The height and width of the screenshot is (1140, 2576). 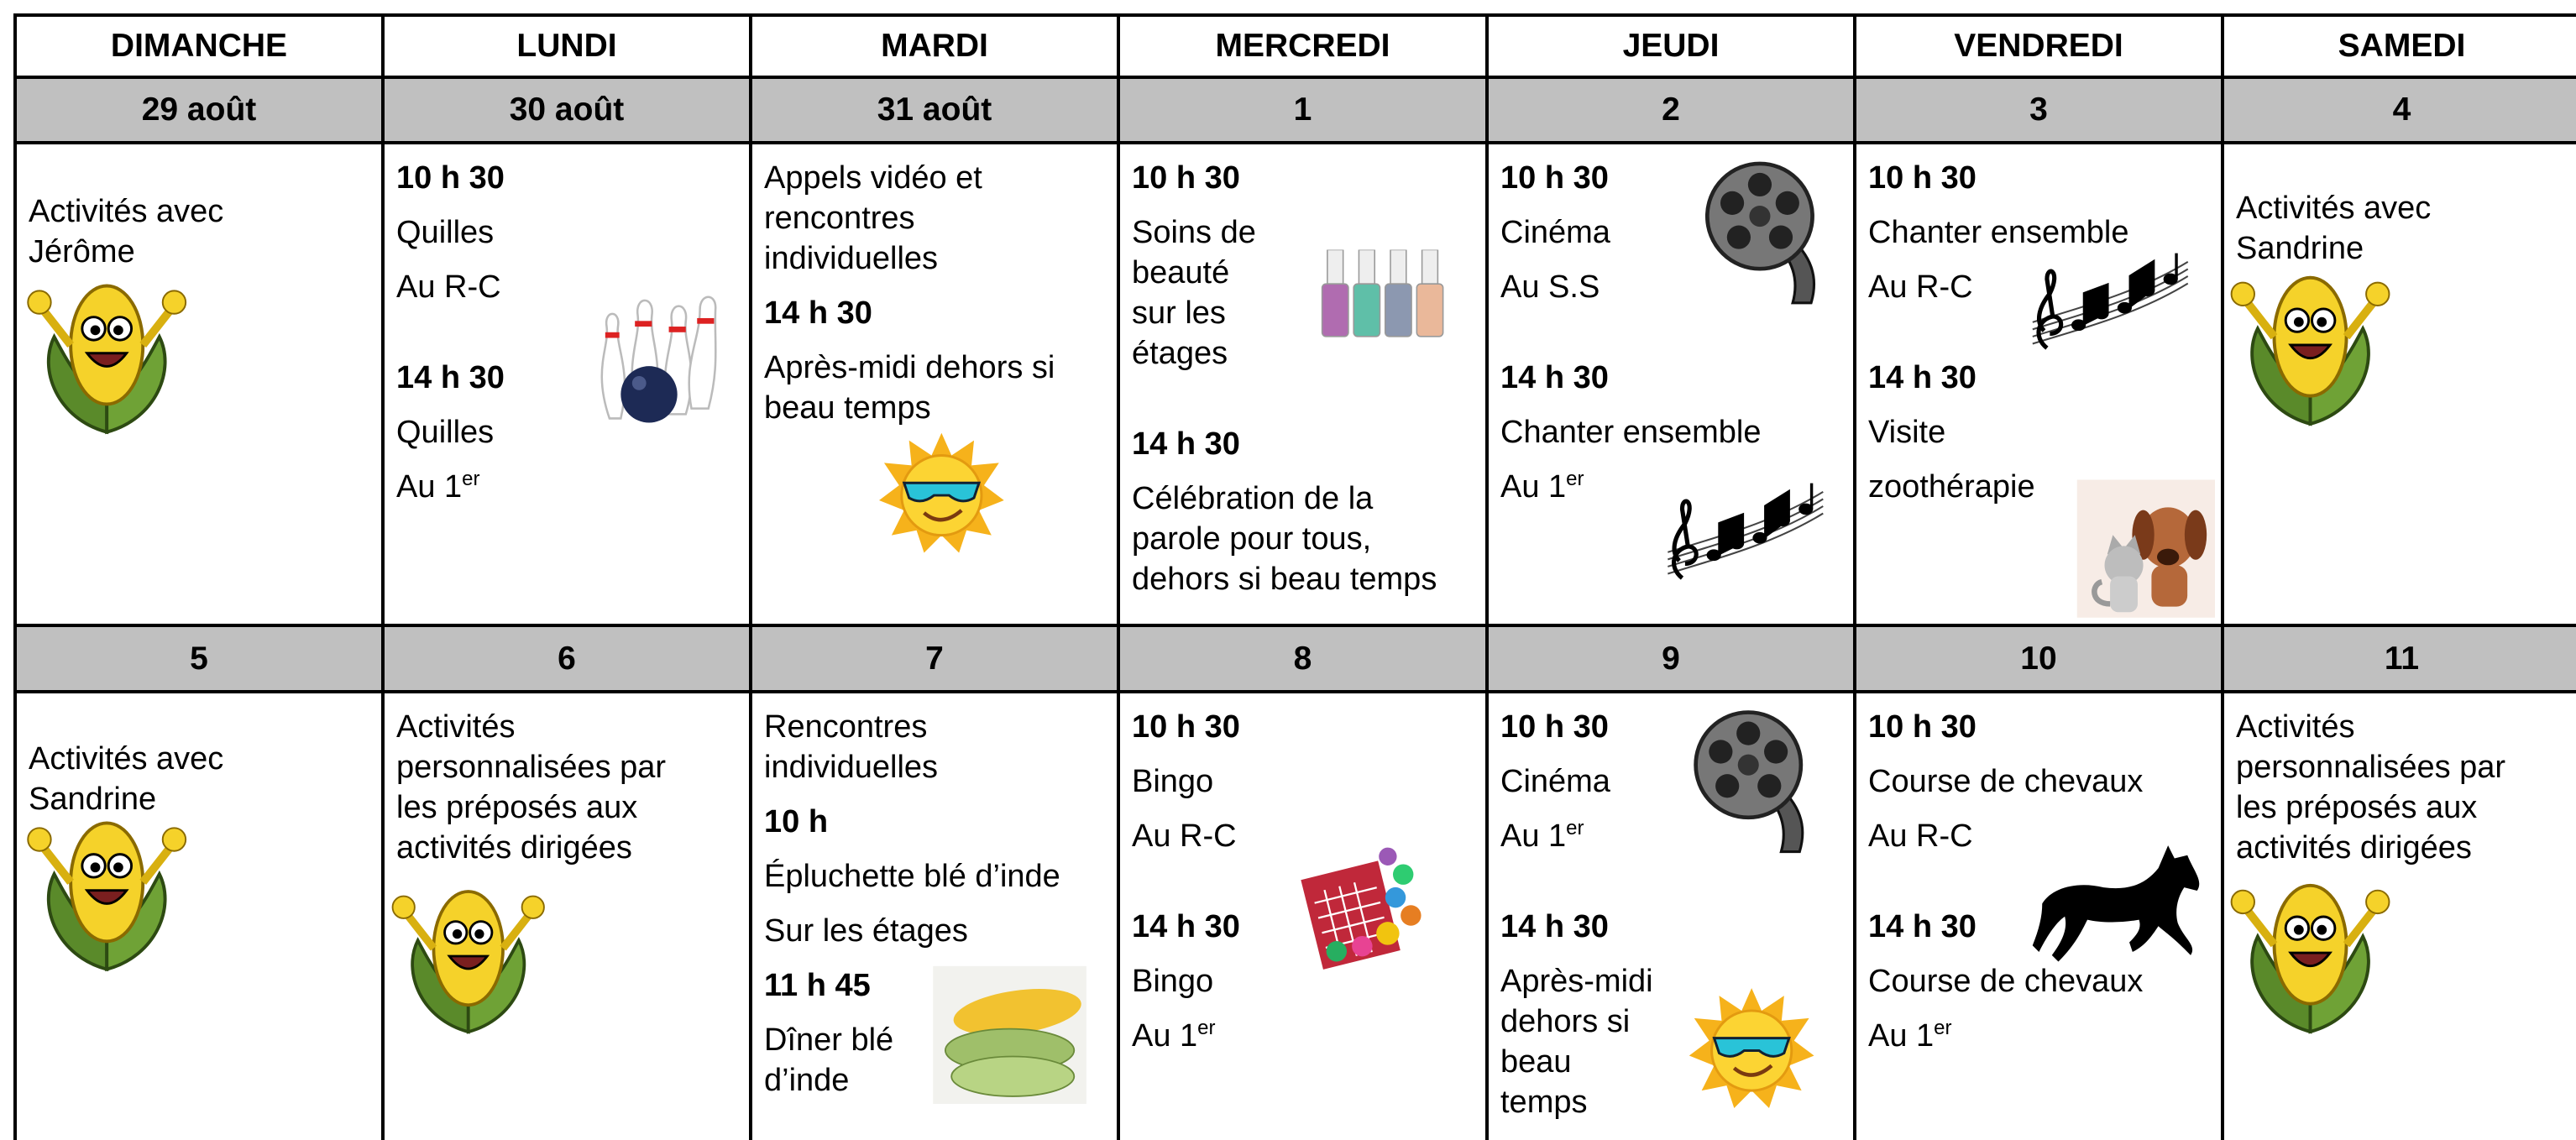 I want to click on day-cell: 10 h 30 Bingo Au R-C 14 h 30 Bingo Au 1er, so click(x=1301, y=915).